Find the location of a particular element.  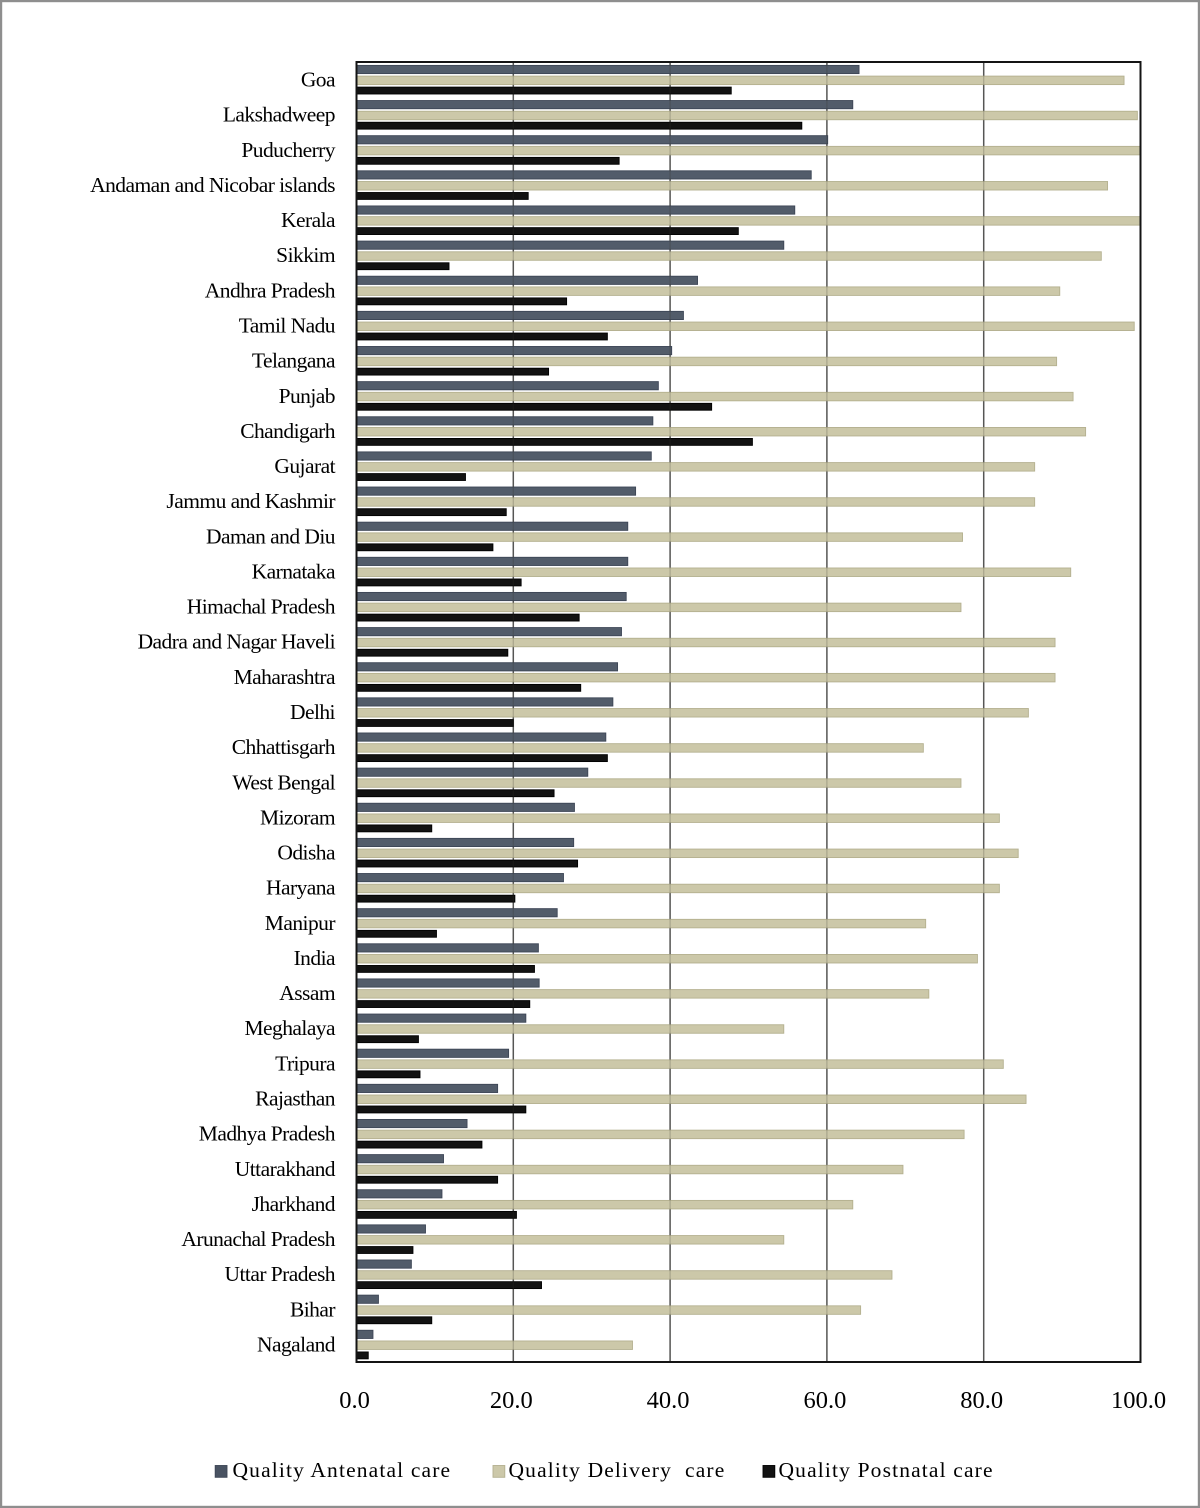

svg-text: Chandigarh is located at coordinates (288, 431).